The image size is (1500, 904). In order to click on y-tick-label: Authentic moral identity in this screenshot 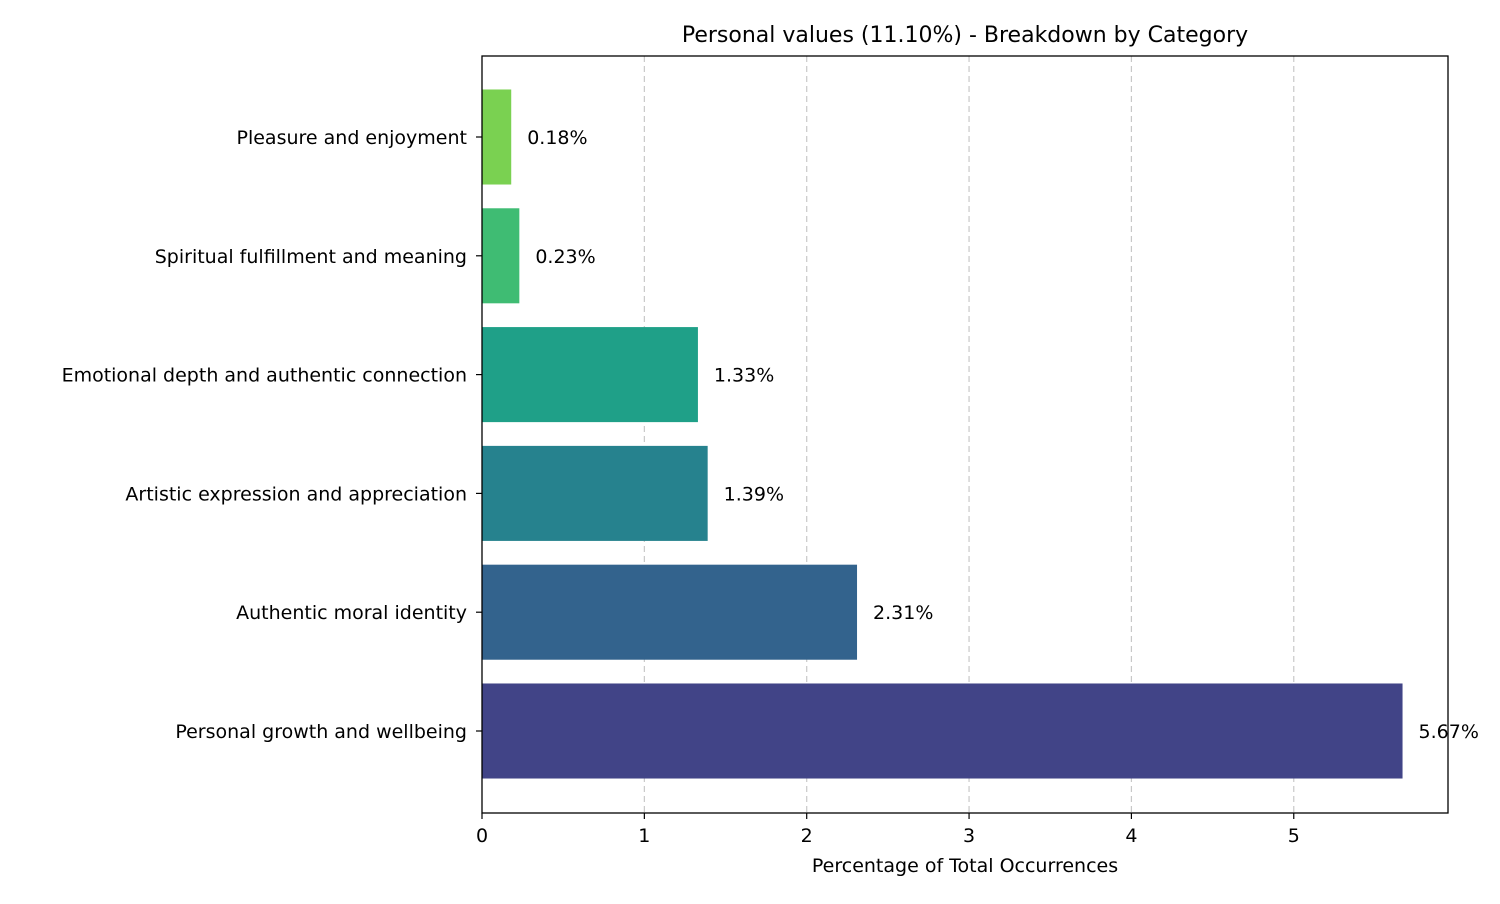, I will do `click(351, 613)`.